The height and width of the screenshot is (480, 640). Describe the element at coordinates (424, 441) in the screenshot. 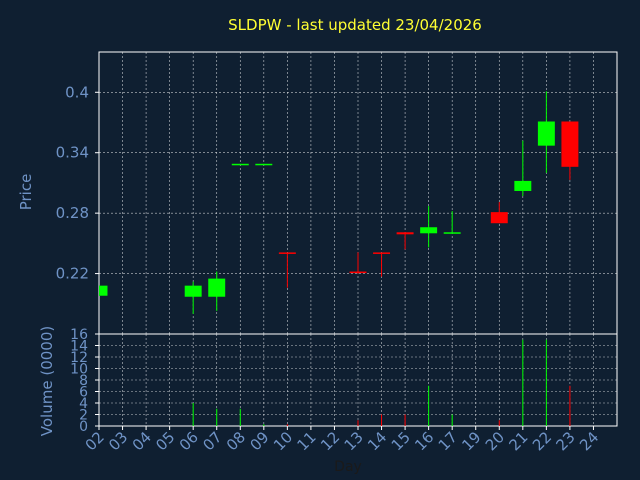

I see `x-tick-label: 16` at that location.